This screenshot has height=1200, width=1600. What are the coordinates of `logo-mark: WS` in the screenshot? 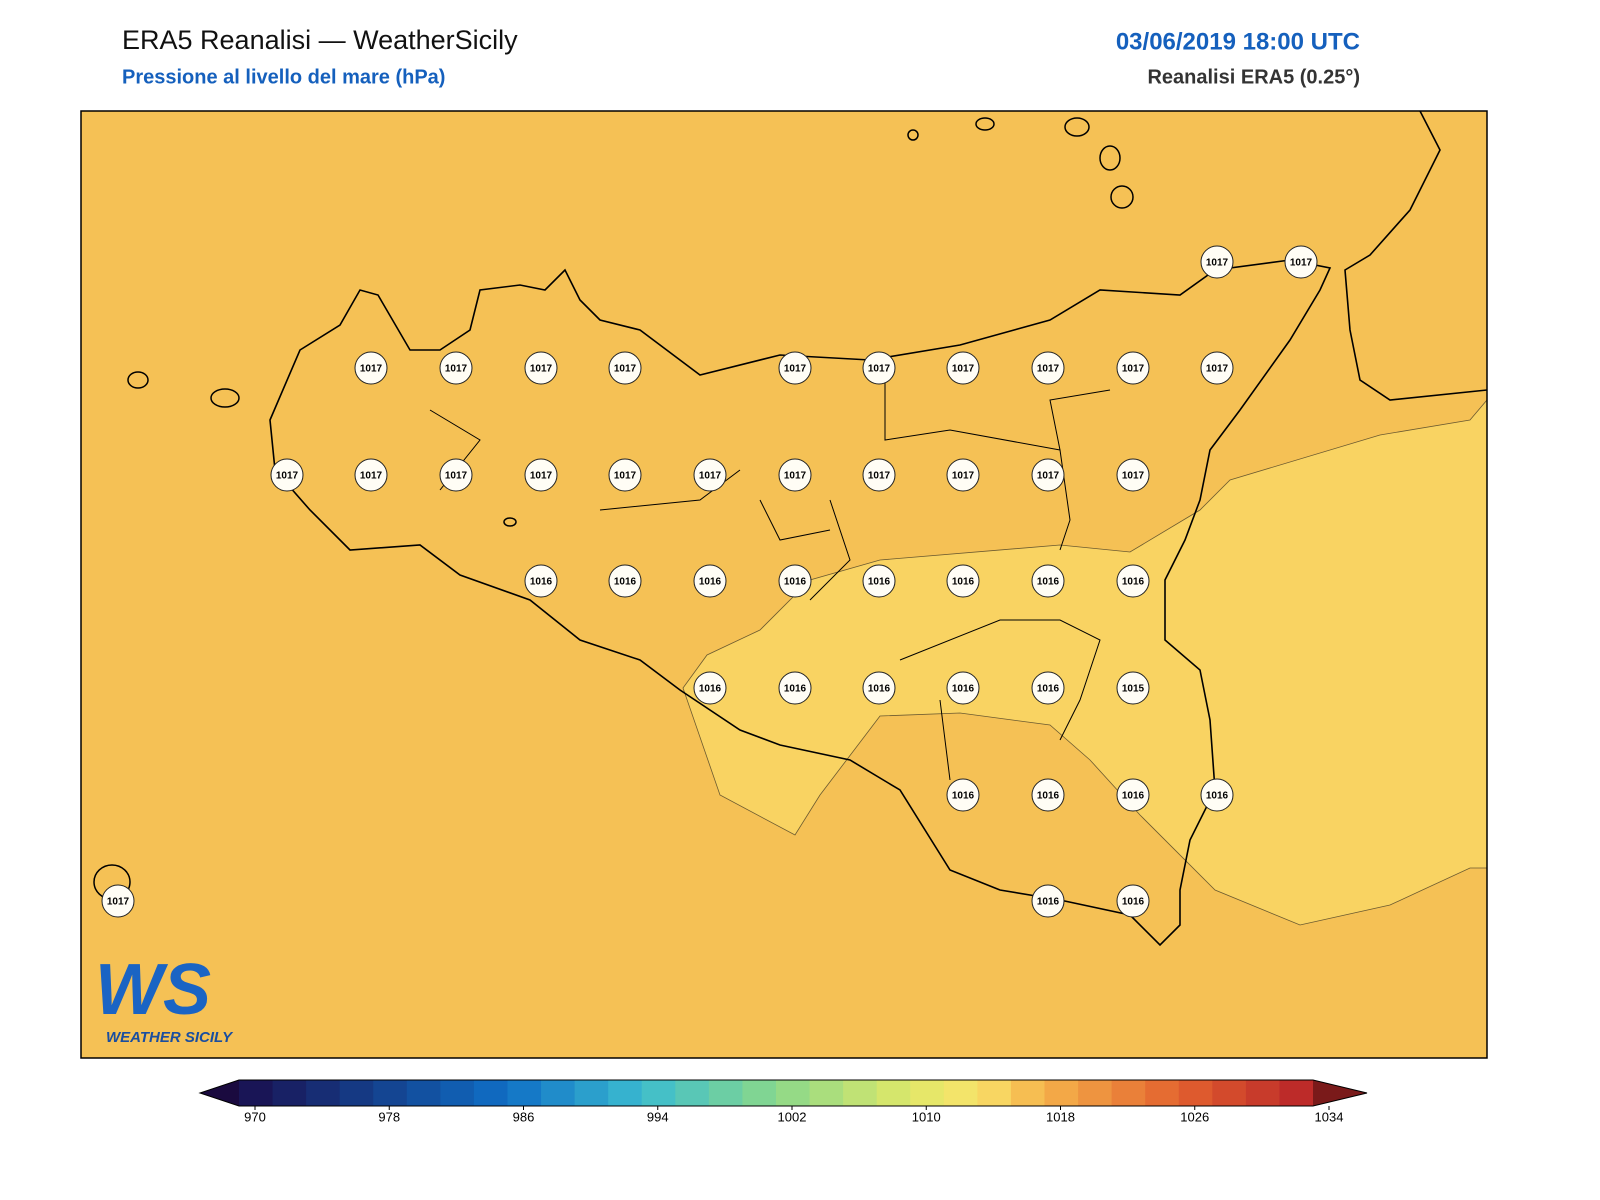 It's located at (153, 990).